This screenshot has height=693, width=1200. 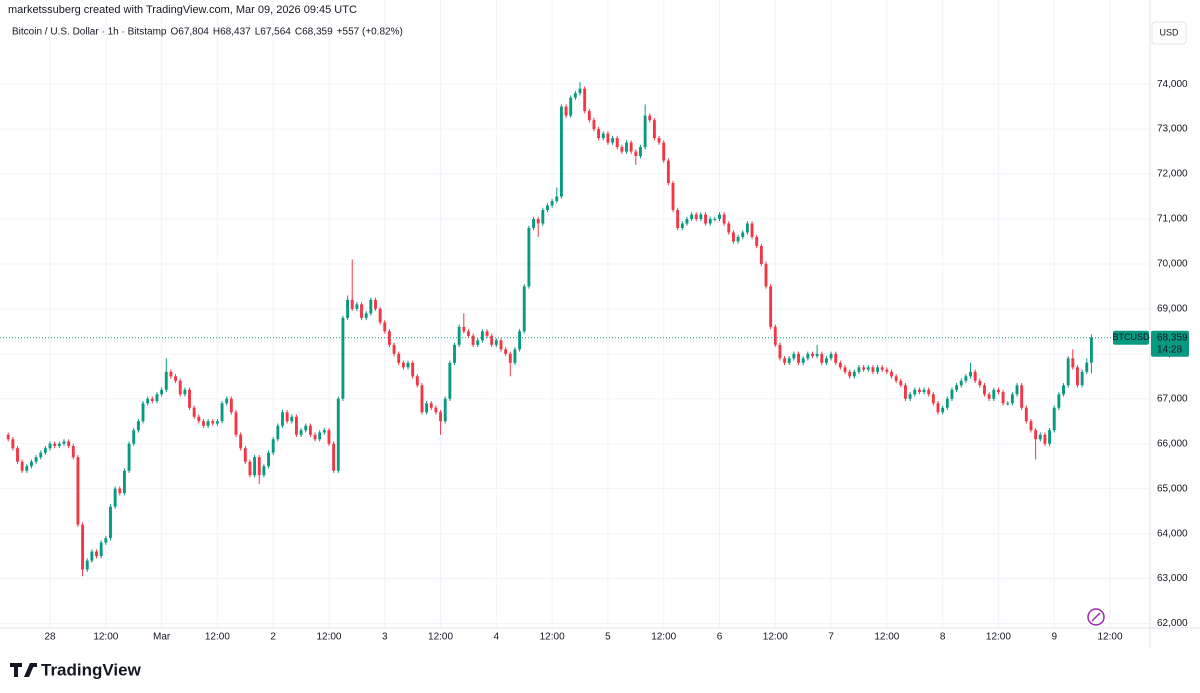 What do you see at coordinates (235, 32) in the screenshot?
I see `legend-value: 68,437` at bounding box center [235, 32].